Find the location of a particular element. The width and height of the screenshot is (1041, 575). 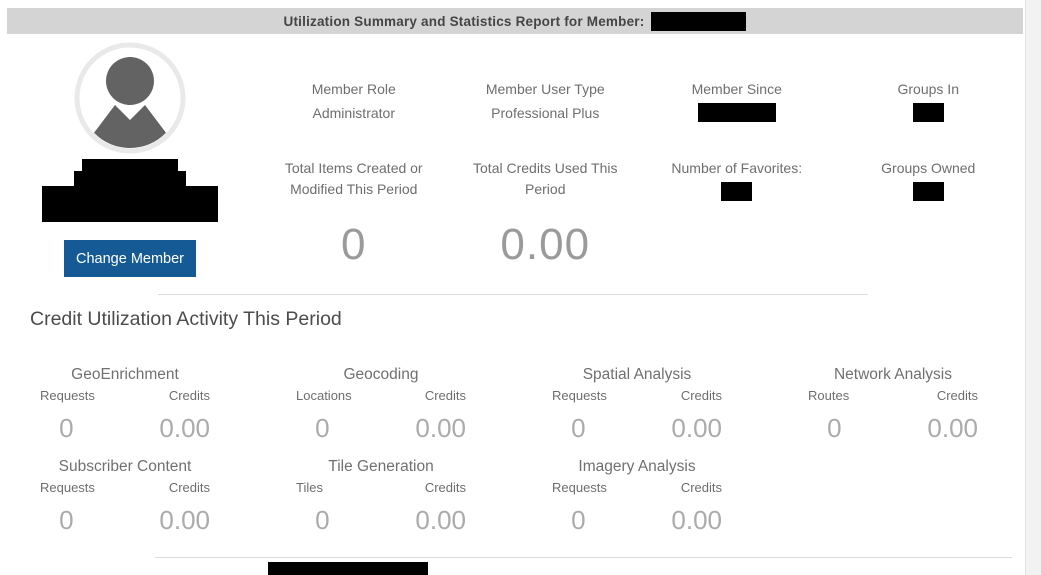

credit-utilization-heading: Credit Utilization Activity This Period is located at coordinates (186, 319).